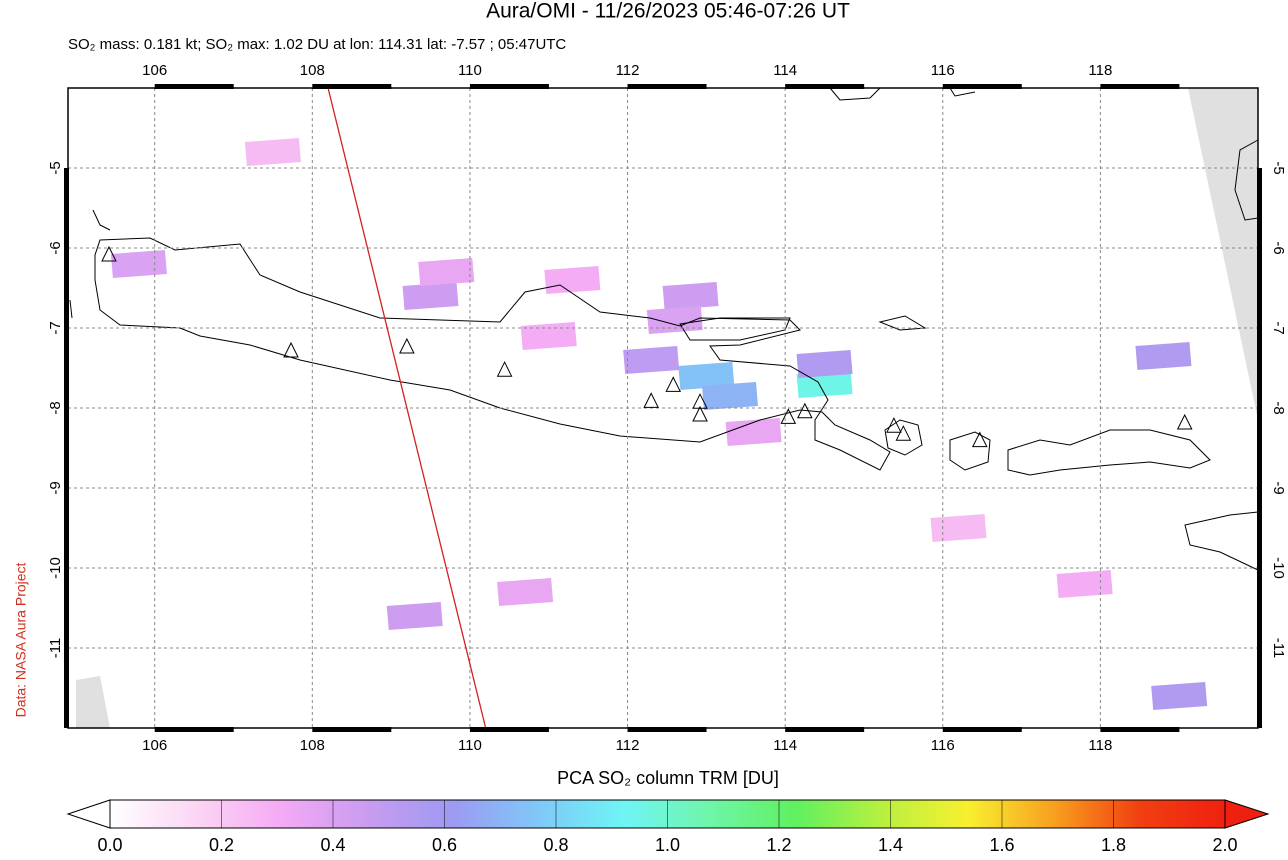 The image size is (1288, 860). Describe the element at coordinates (332, 845) in the screenshot. I see `colorbar-tick-label: 0.4` at that location.